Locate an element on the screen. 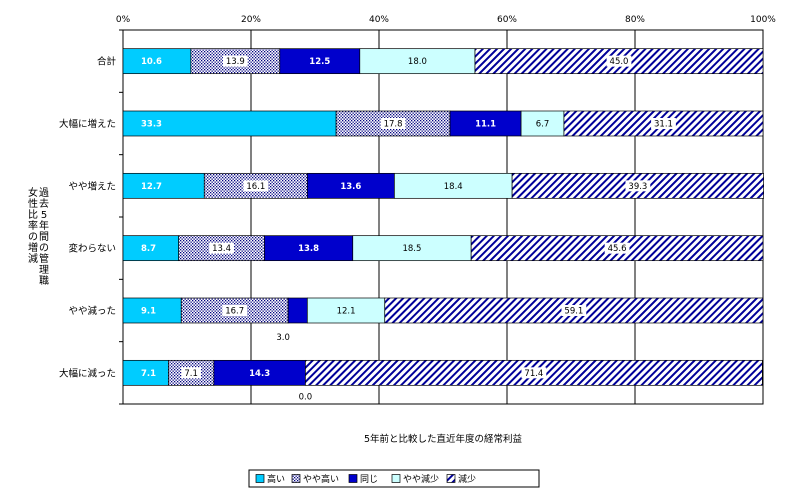 This screenshot has width=800, height=500. value-label: 13.8 is located at coordinates (308, 249).